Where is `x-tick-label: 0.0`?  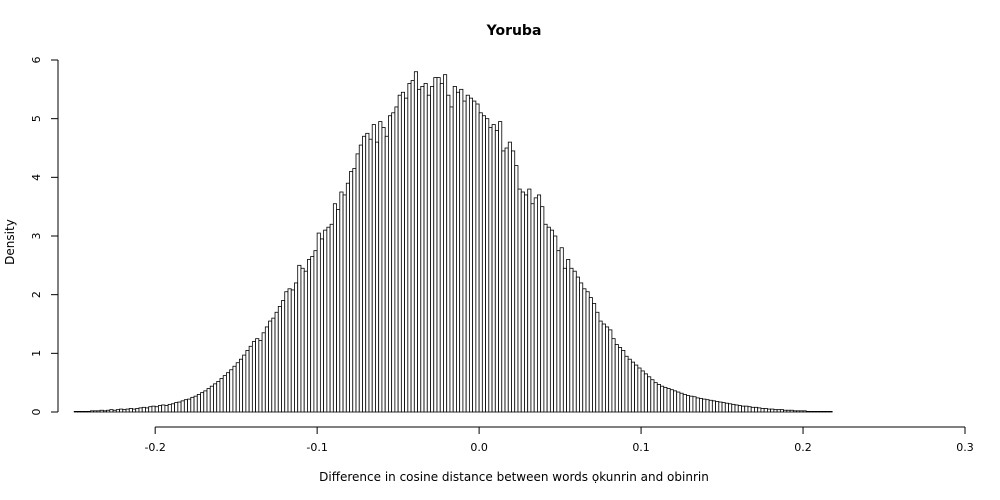 x-tick-label: 0.0 is located at coordinates (479, 447).